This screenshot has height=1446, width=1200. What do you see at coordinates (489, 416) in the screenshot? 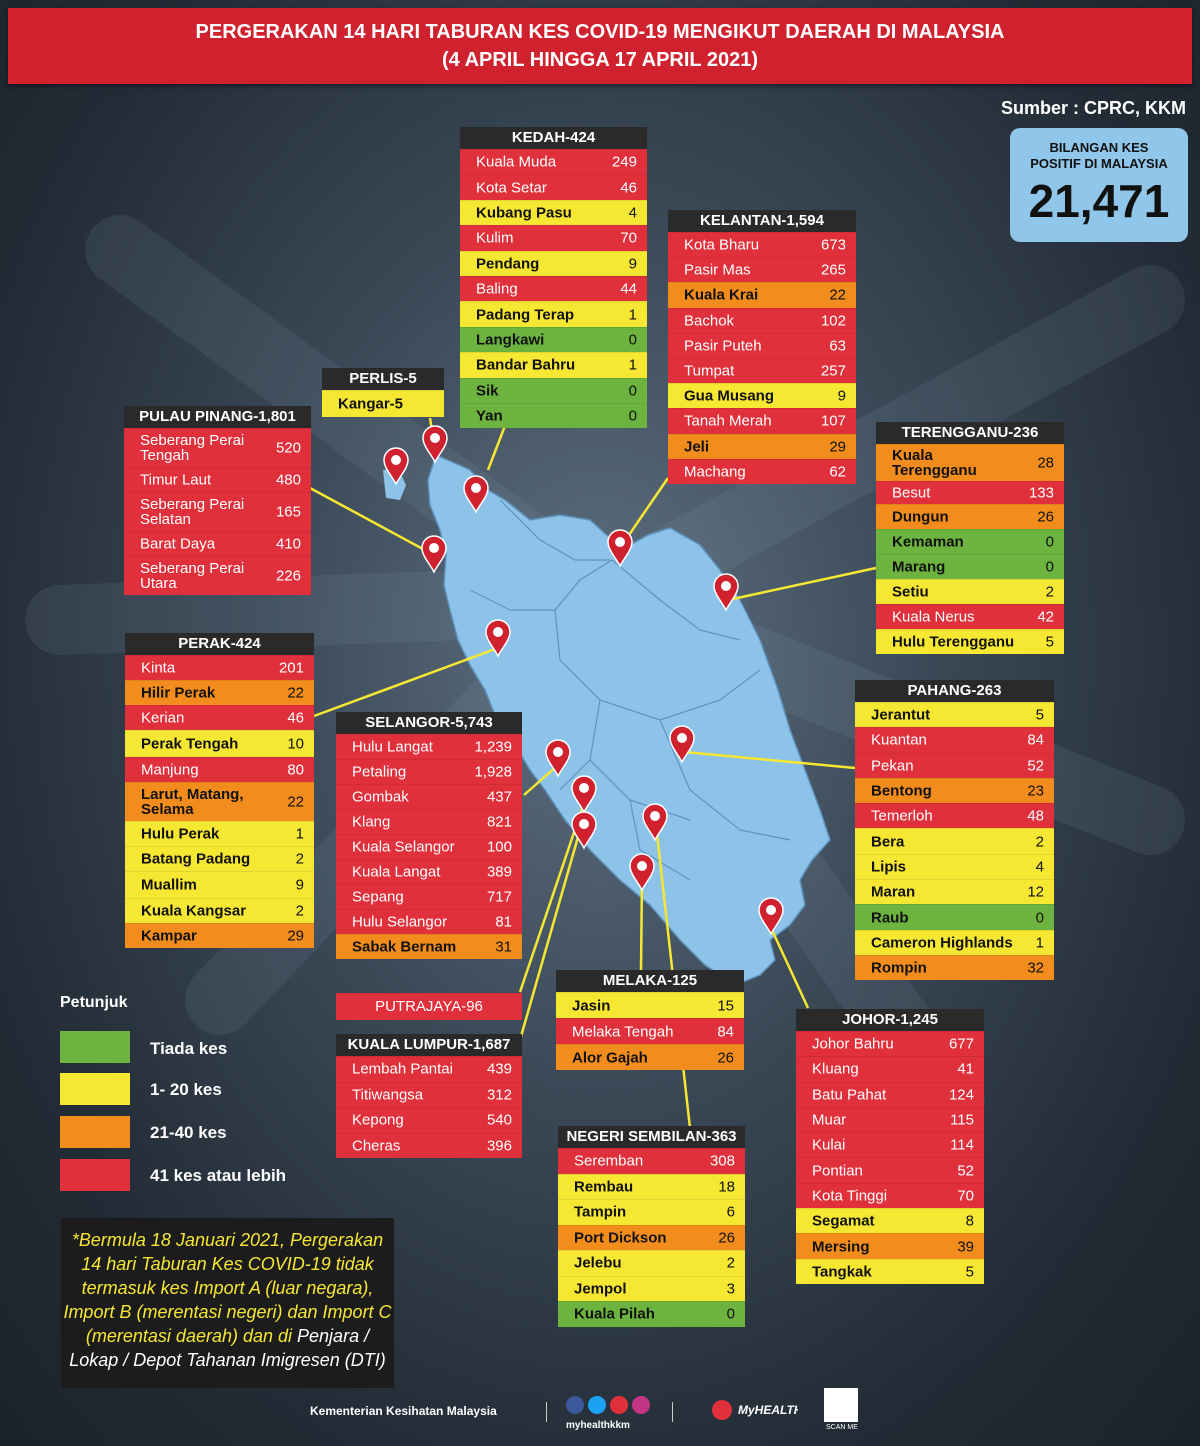
I see `district-name: Yan` at bounding box center [489, 416].